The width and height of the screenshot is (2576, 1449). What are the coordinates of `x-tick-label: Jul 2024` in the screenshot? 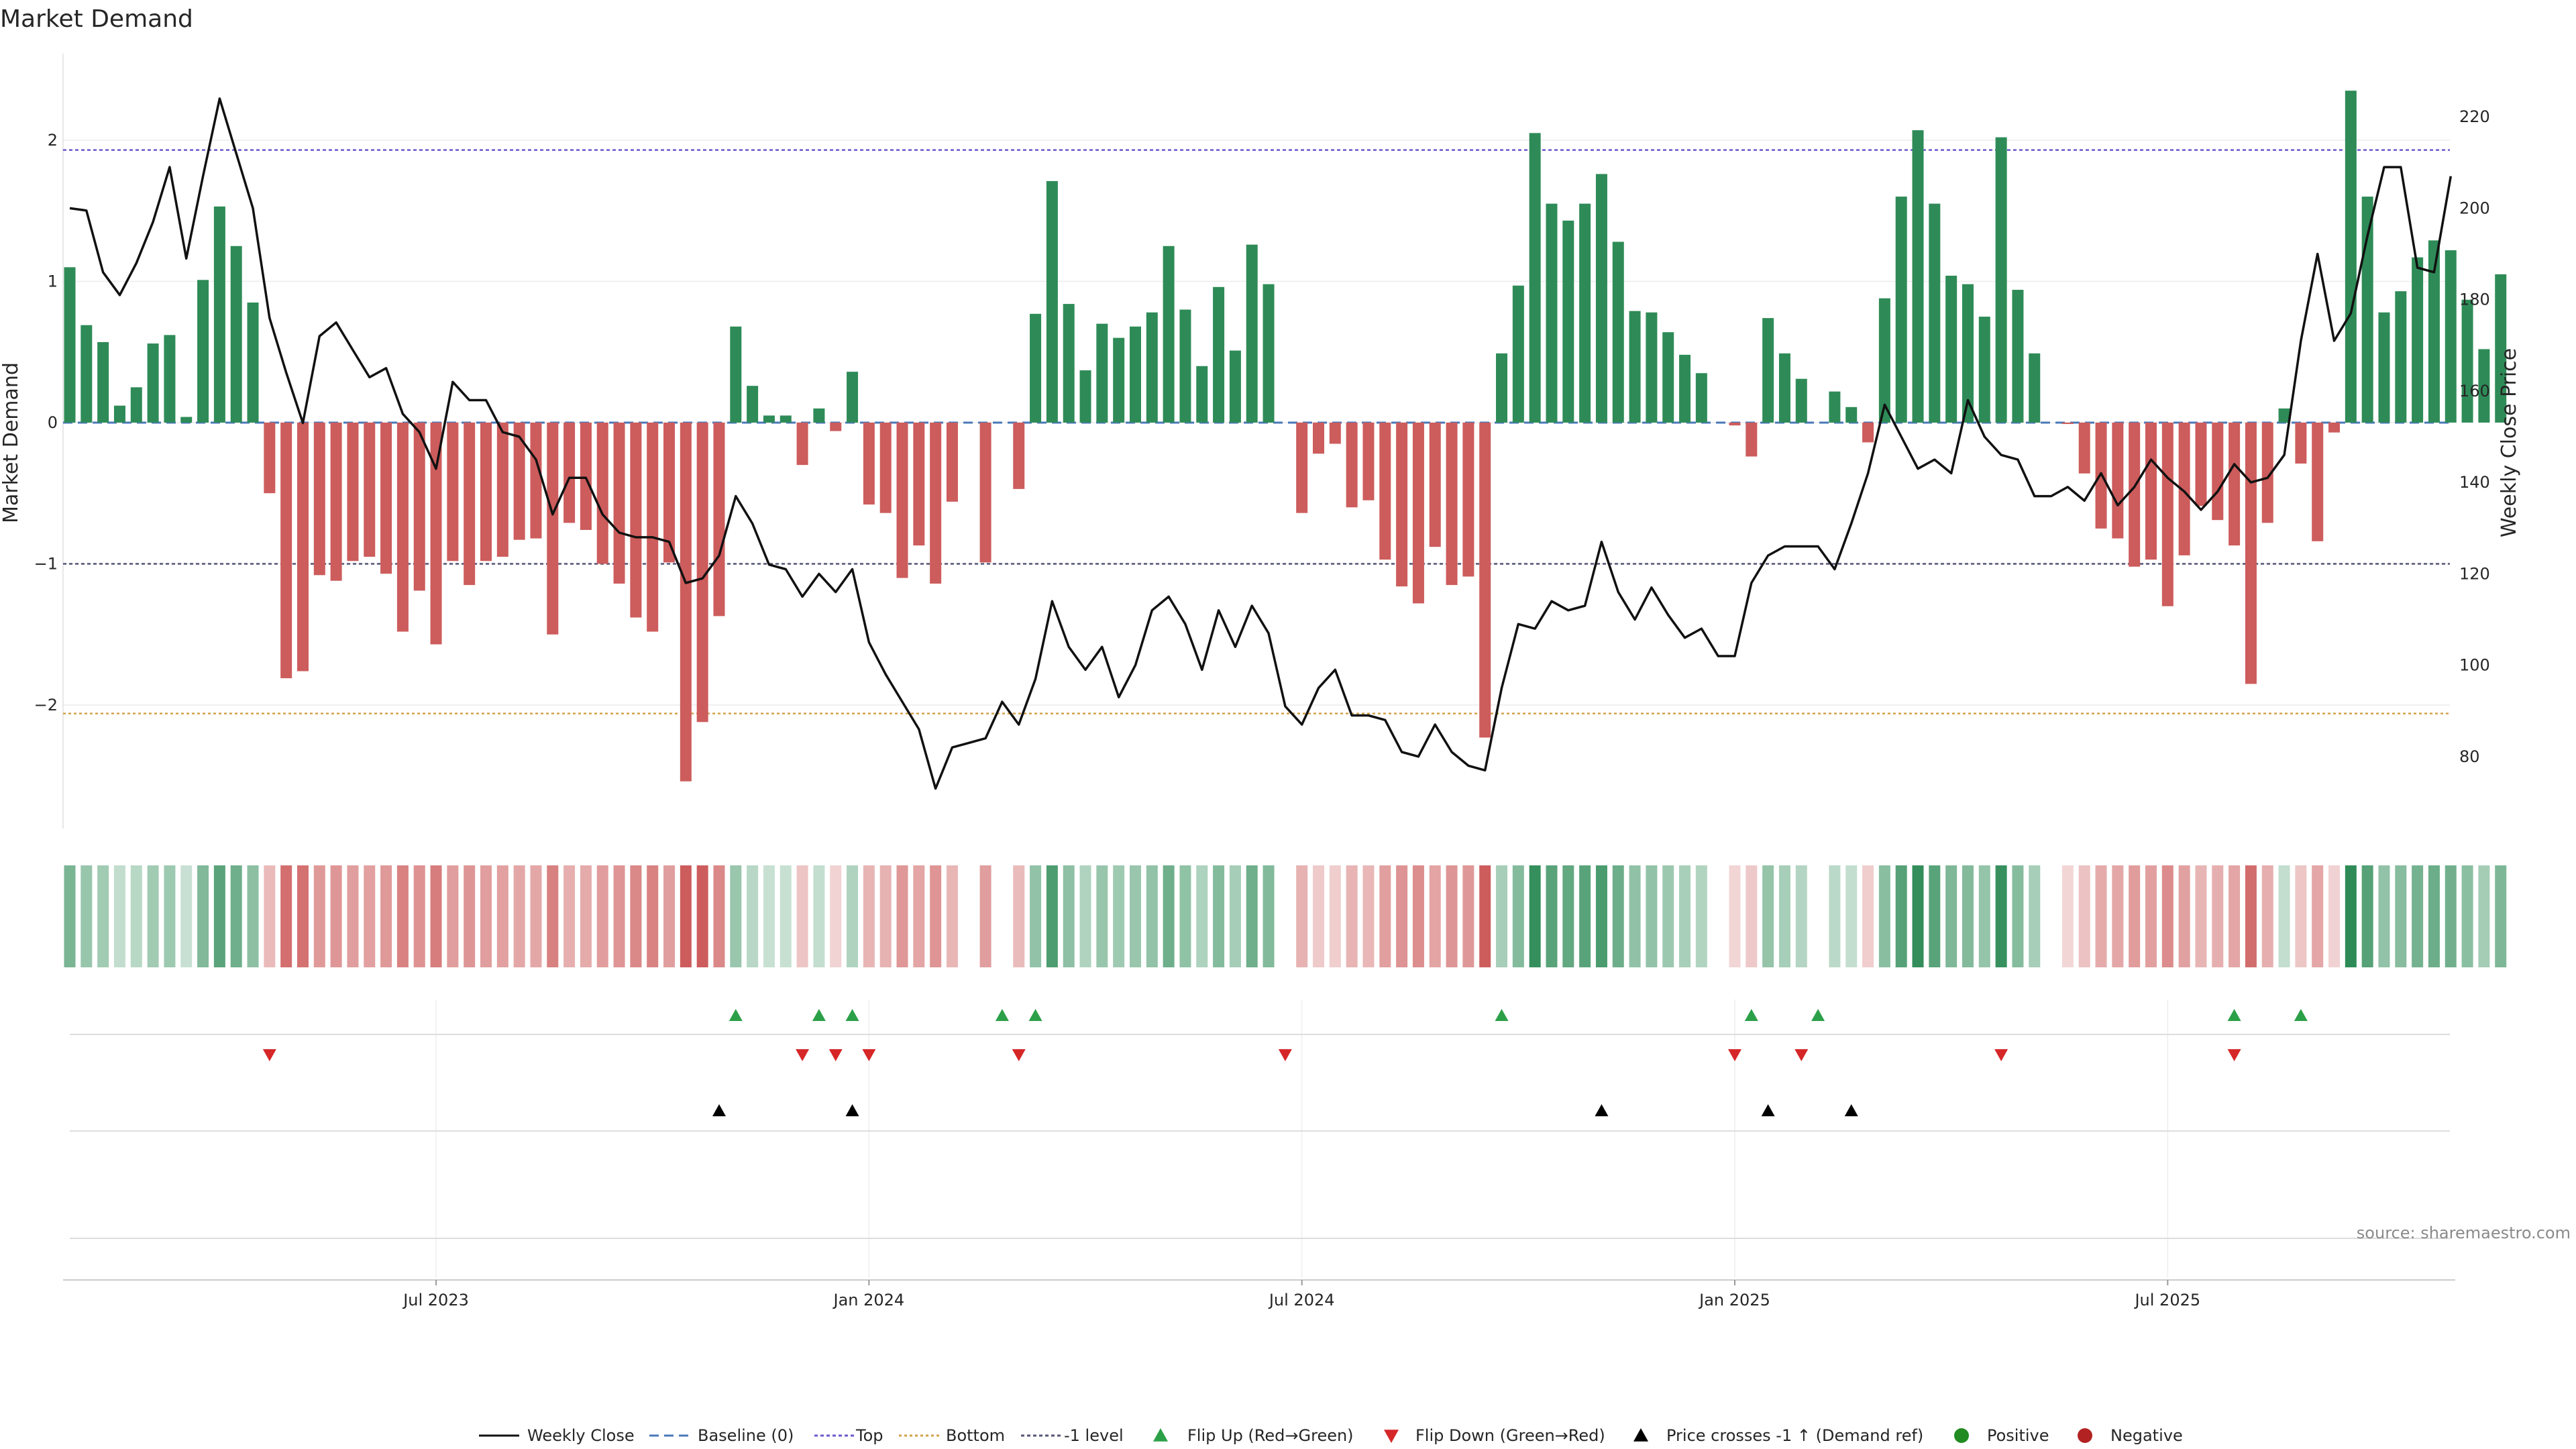 It's located at (1301, 1300).